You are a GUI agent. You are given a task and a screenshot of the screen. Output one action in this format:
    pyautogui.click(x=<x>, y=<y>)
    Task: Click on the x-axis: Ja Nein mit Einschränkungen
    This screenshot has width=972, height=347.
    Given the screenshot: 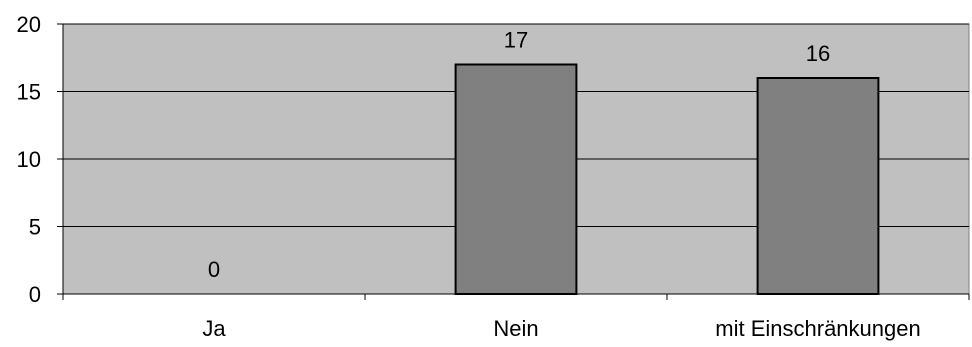 What is the action you would take?
    pyautogui.click(x=516, y=317)
    